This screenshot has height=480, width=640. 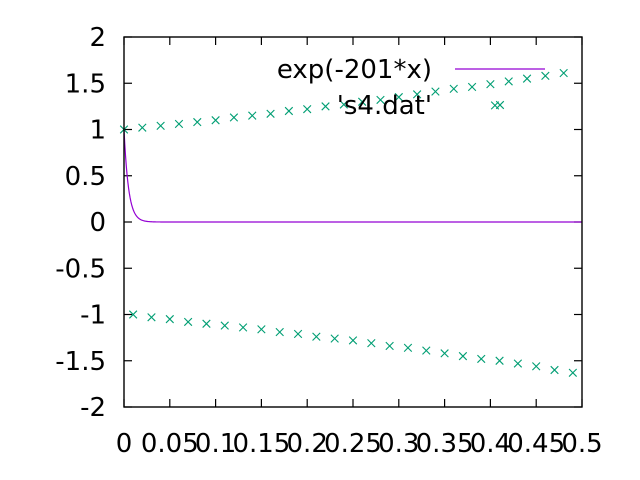 I want to click on y-tick-label: 1, so click(x=97, y=131).